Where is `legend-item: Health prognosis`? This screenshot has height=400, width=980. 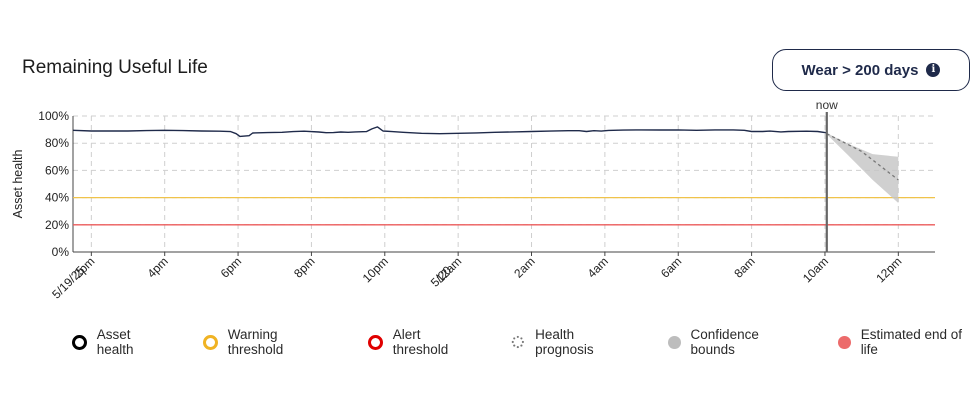 legend-item: Health prognosis is located at coordinates (572, 342).